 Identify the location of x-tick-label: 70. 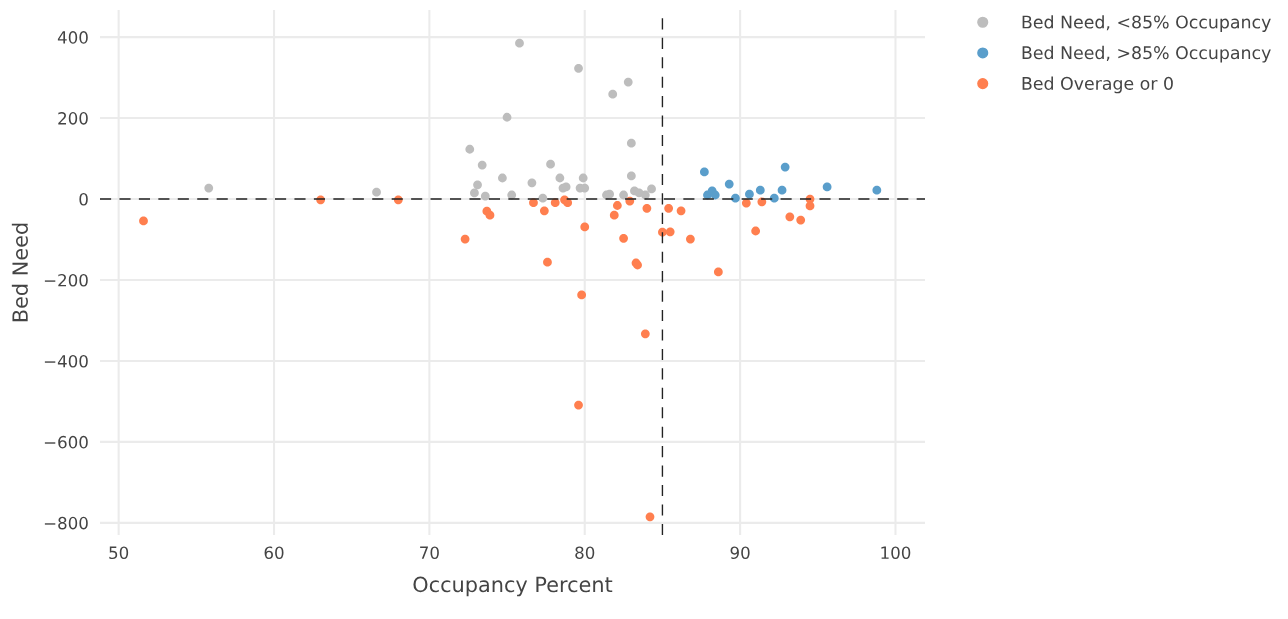
(429, 553).